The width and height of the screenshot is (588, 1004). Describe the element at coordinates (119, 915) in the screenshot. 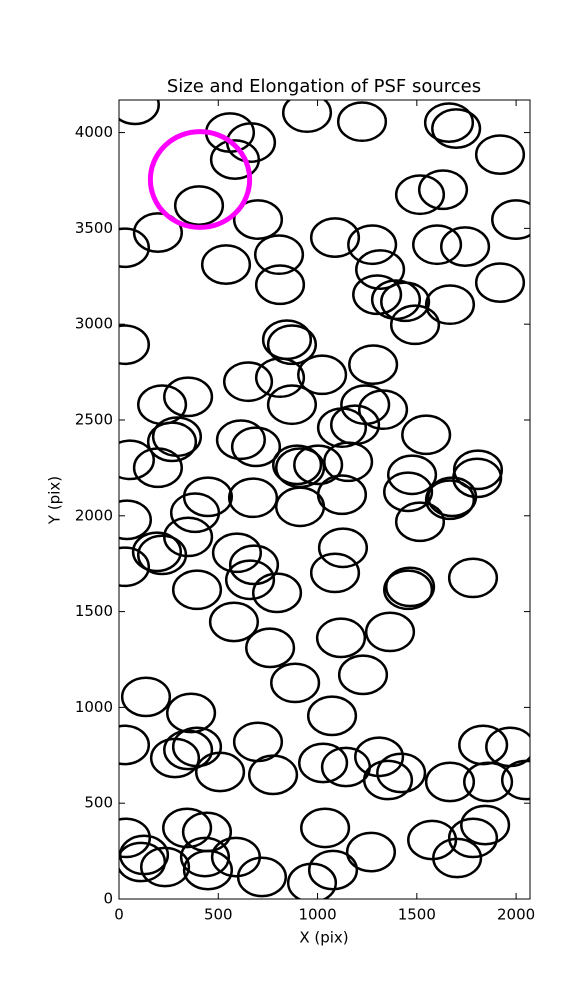

I see `x-tick-label: 0` at that location.